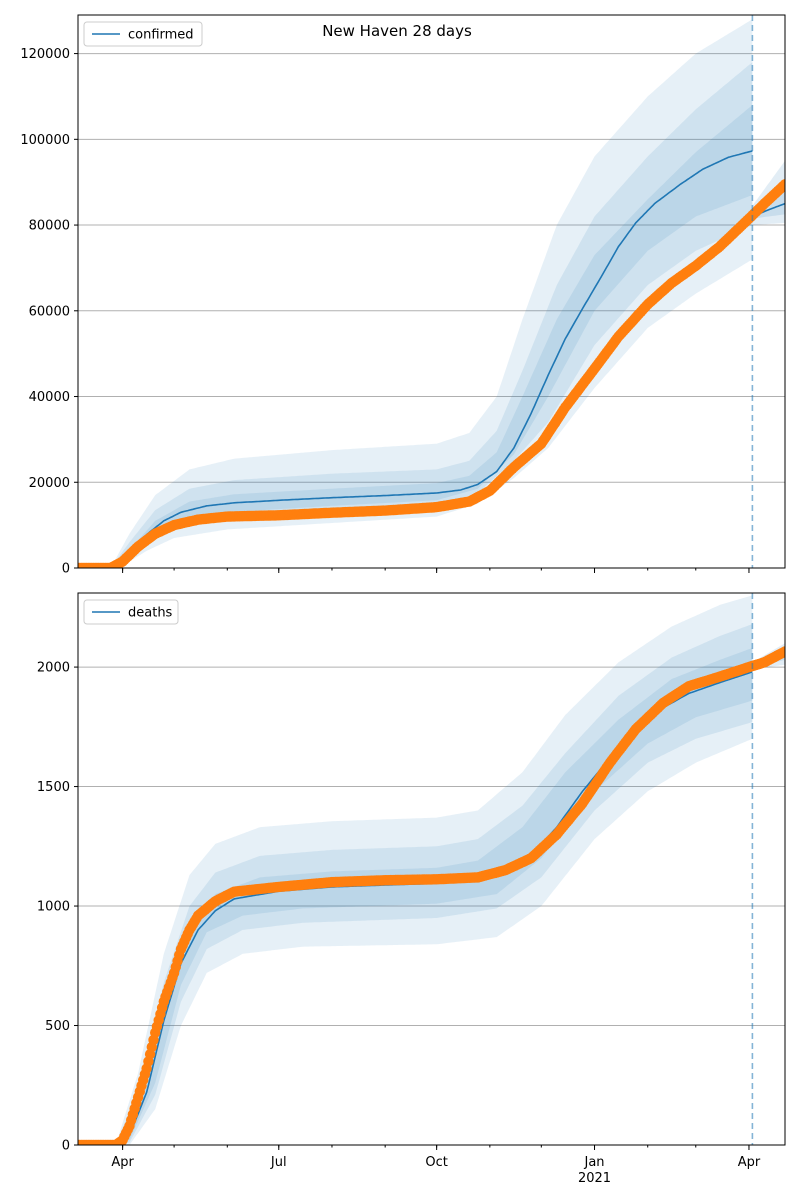 The width and height of the screenshot is (800, 1200). What do you see at coordinates (49, 483) in the screenshot?
I see `y-tick-label: 20000` at bounding box center [49, 483].